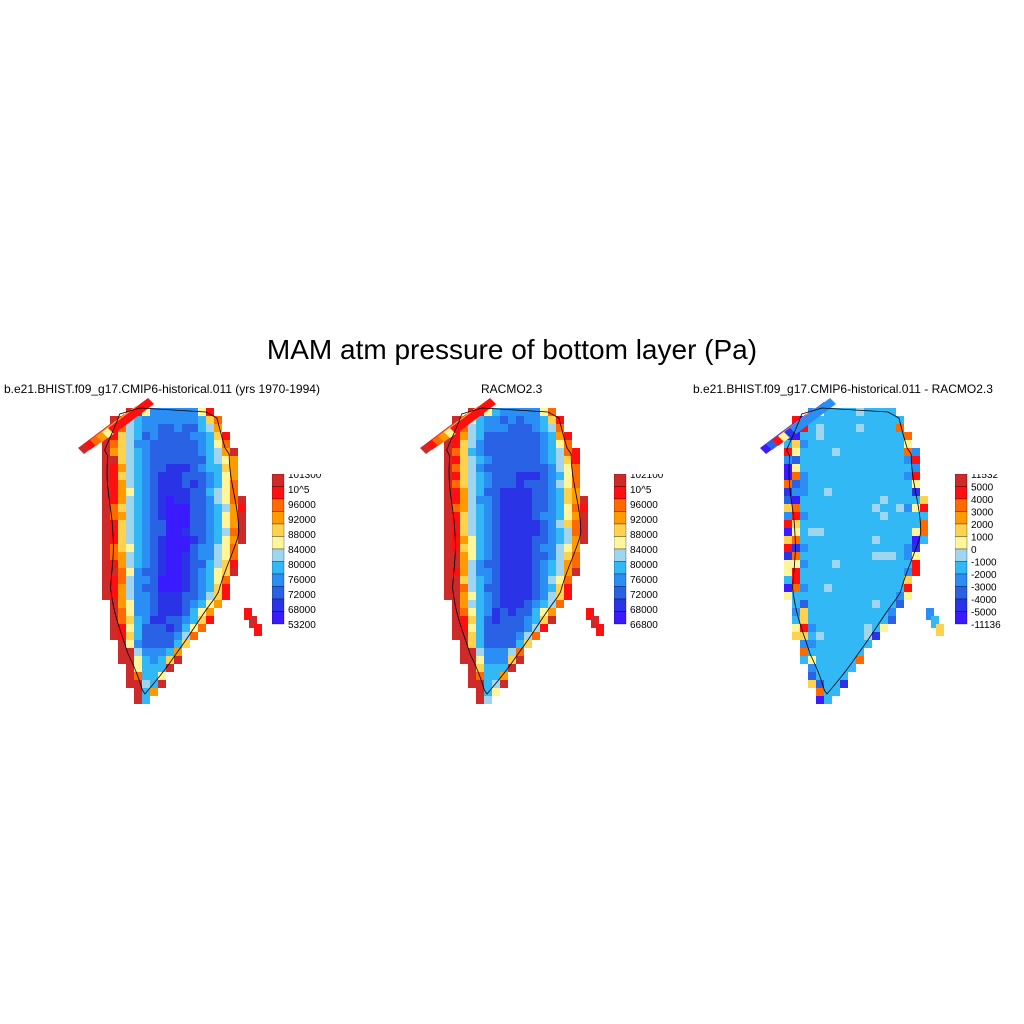 The height and width of the screenshot is (1024, 1024). I want to click on colorbar-label: 72000, so click(644, 595).